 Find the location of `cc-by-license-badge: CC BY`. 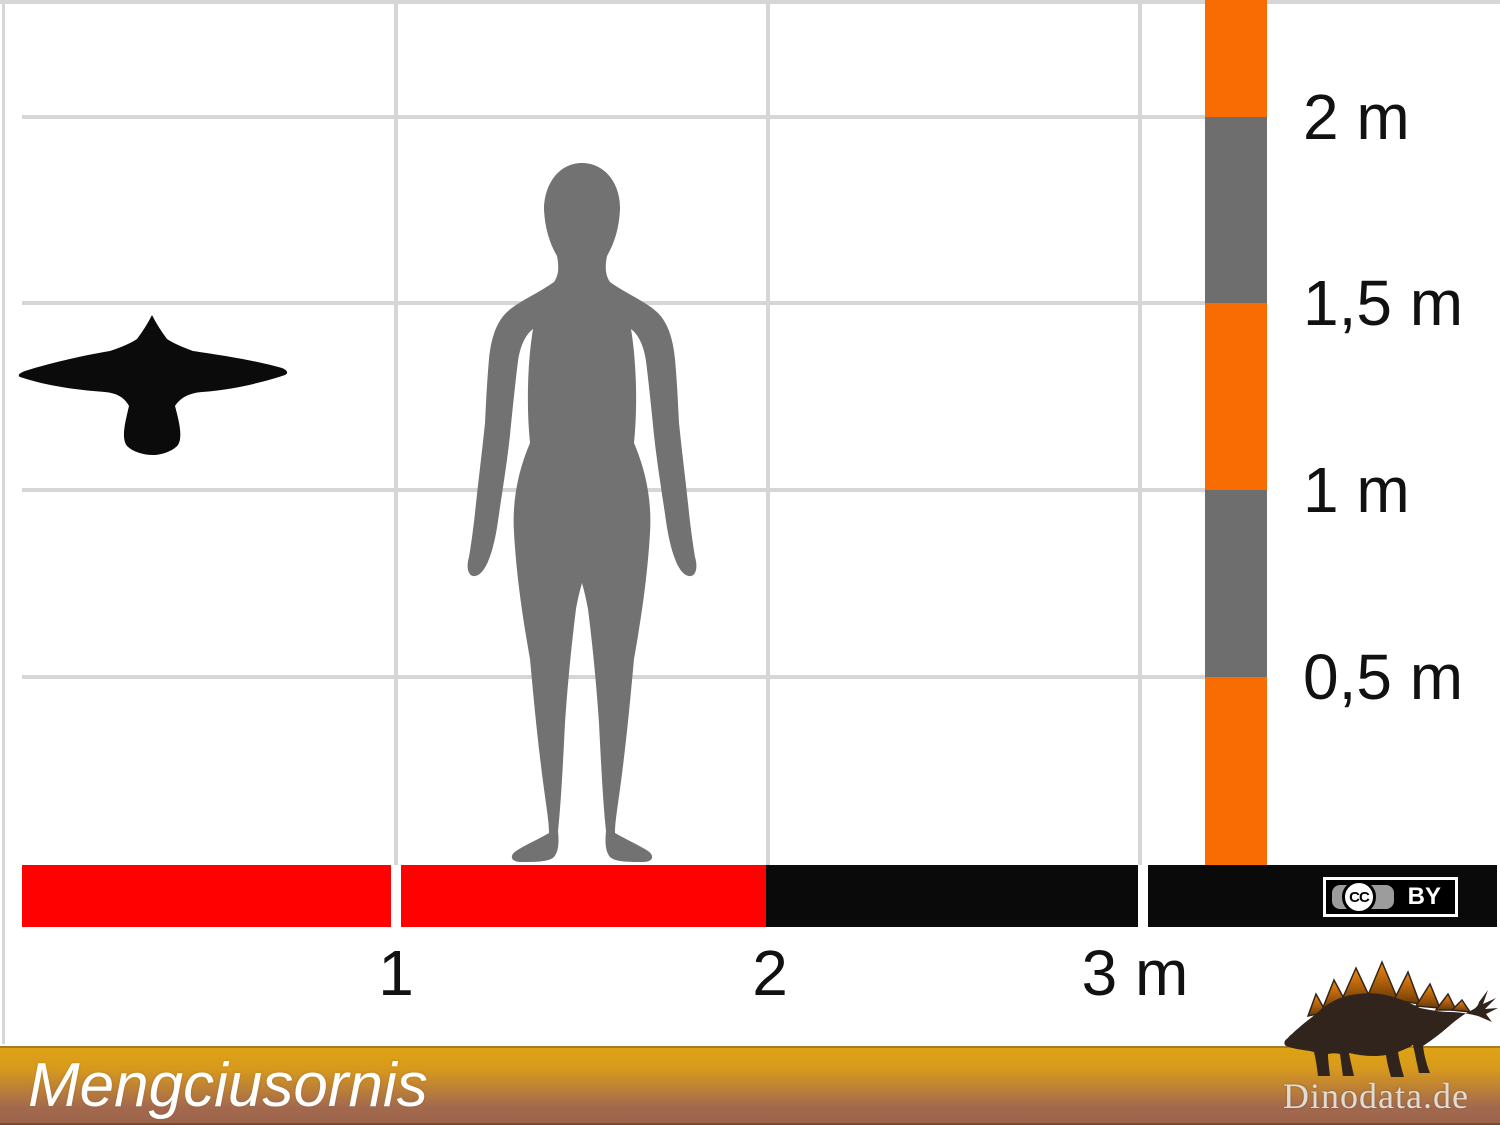

cc-by-license-badge: CC BY is located at coordinates (1390, 897).